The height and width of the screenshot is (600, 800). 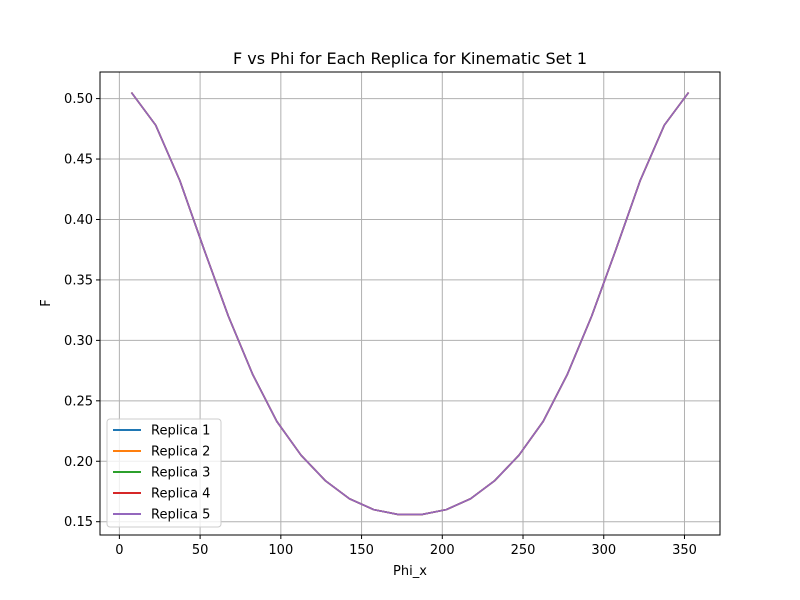 What do you see at coordinates (78, 522) in the screenshot?
I see `y-tick-label: 0.15` at bounding box center [78, 522].